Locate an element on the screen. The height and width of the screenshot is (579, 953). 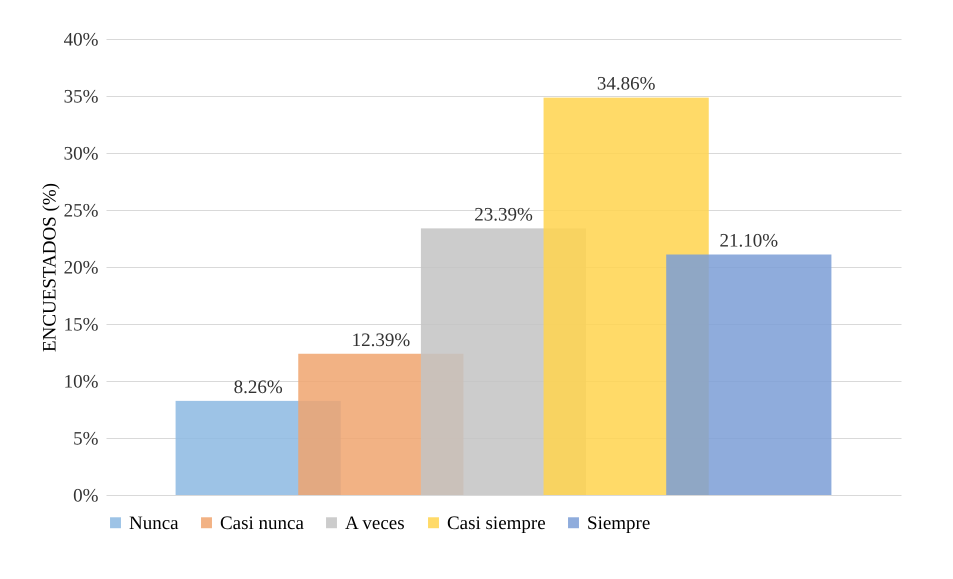
data-label: 8.26% is located at coordinates (258, 387).